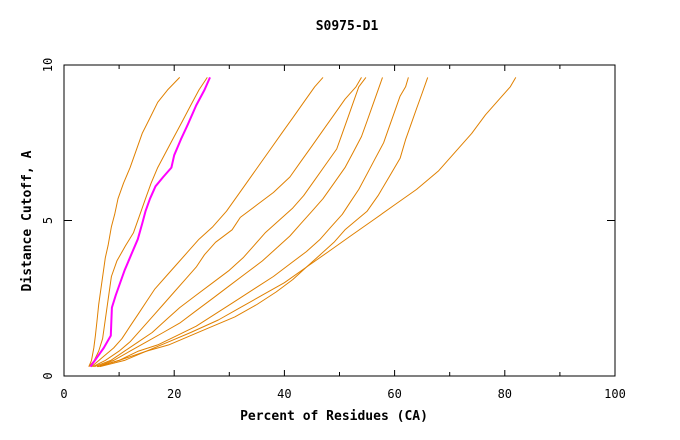 This screenshot has width=680, height=440. I want to click on chart-title: S0975-D1, so click(347, 26).